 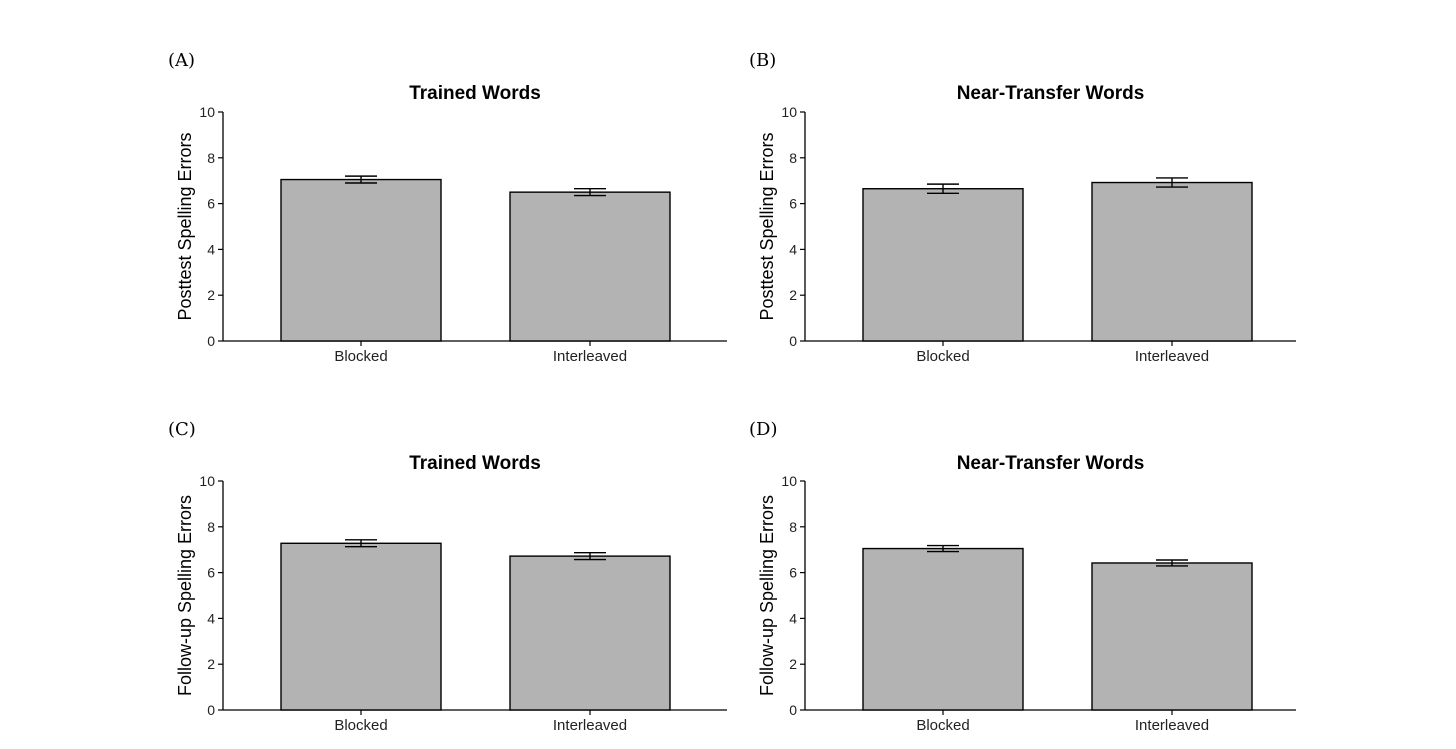 I want to click on panel-label: (B), so click(x=762, y=60).